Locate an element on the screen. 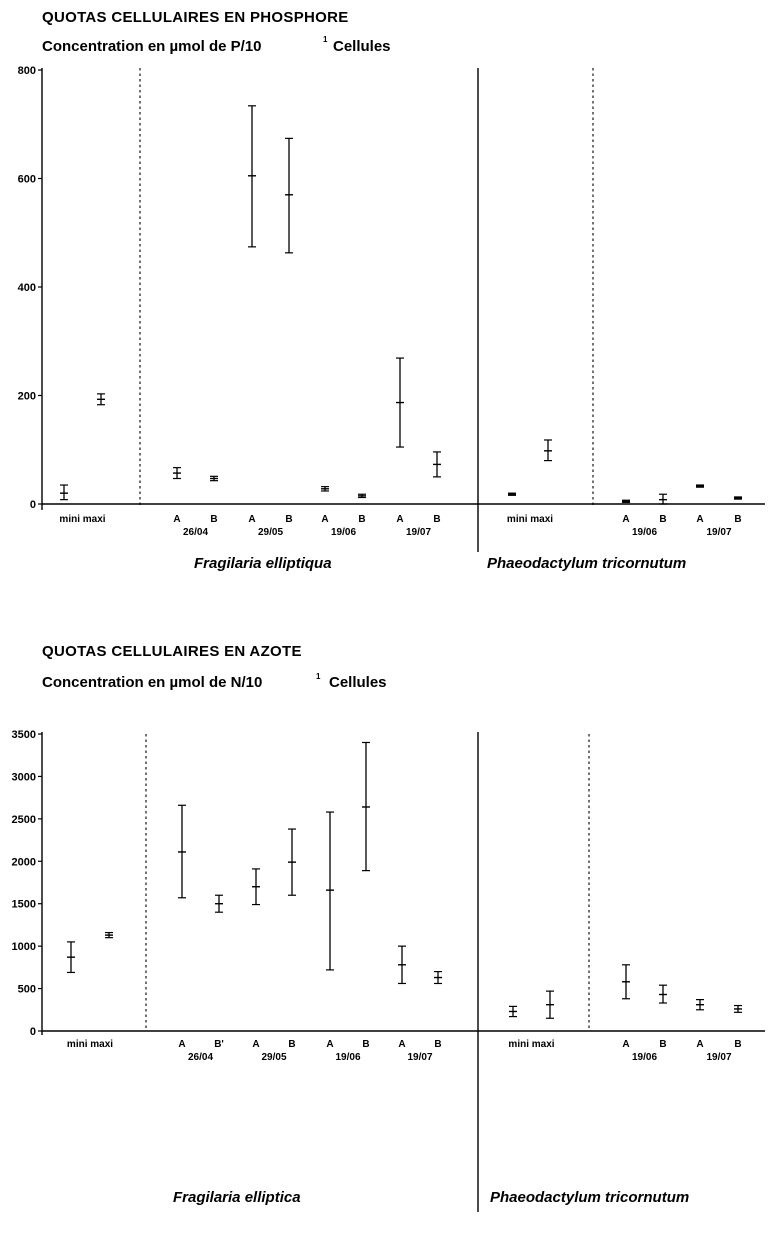  y-tick-label: 400 is located at coordinates (27, 288).